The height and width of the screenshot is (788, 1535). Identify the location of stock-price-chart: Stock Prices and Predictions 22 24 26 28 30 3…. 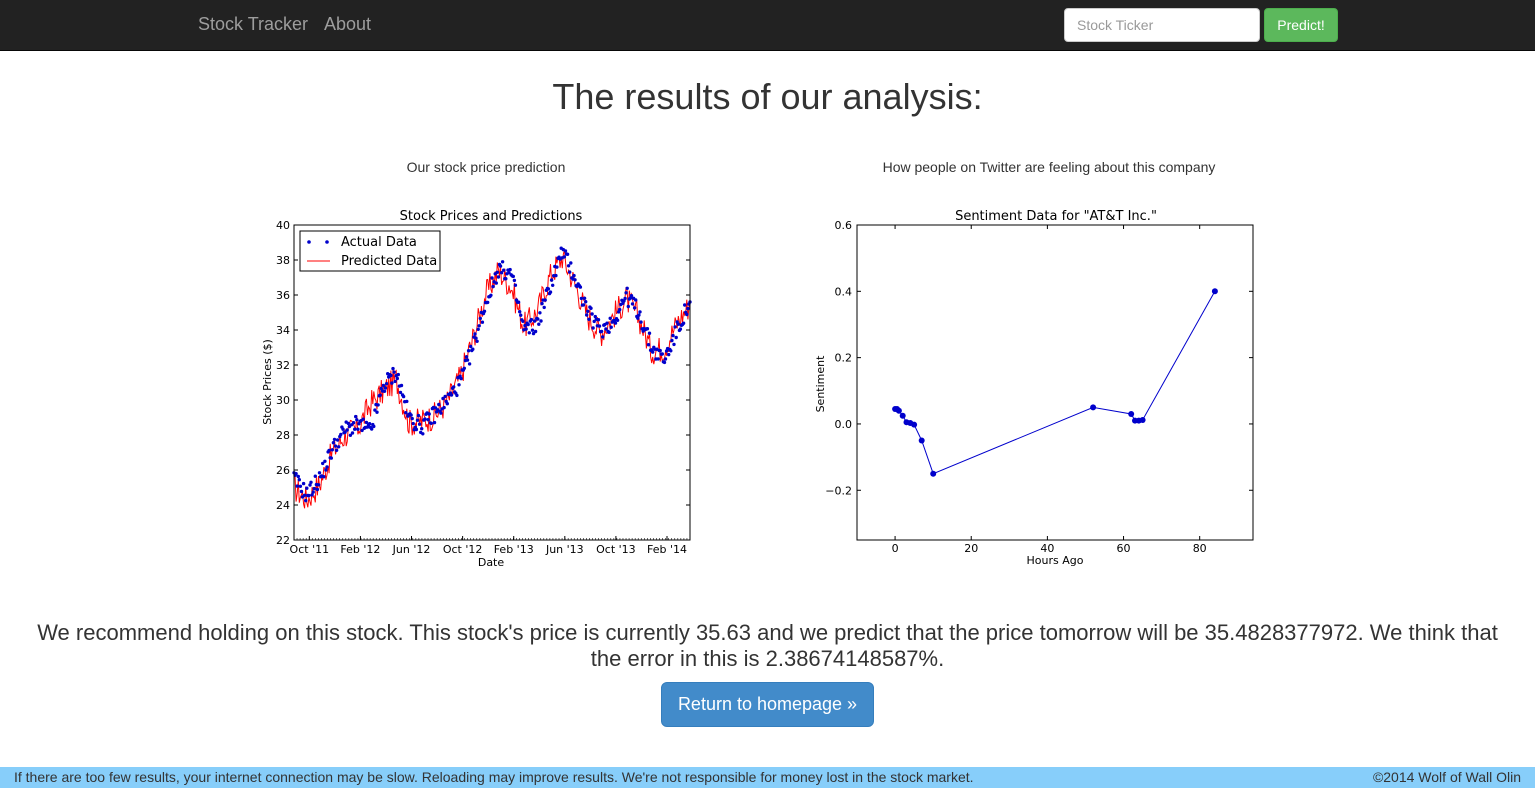
(476, 389).